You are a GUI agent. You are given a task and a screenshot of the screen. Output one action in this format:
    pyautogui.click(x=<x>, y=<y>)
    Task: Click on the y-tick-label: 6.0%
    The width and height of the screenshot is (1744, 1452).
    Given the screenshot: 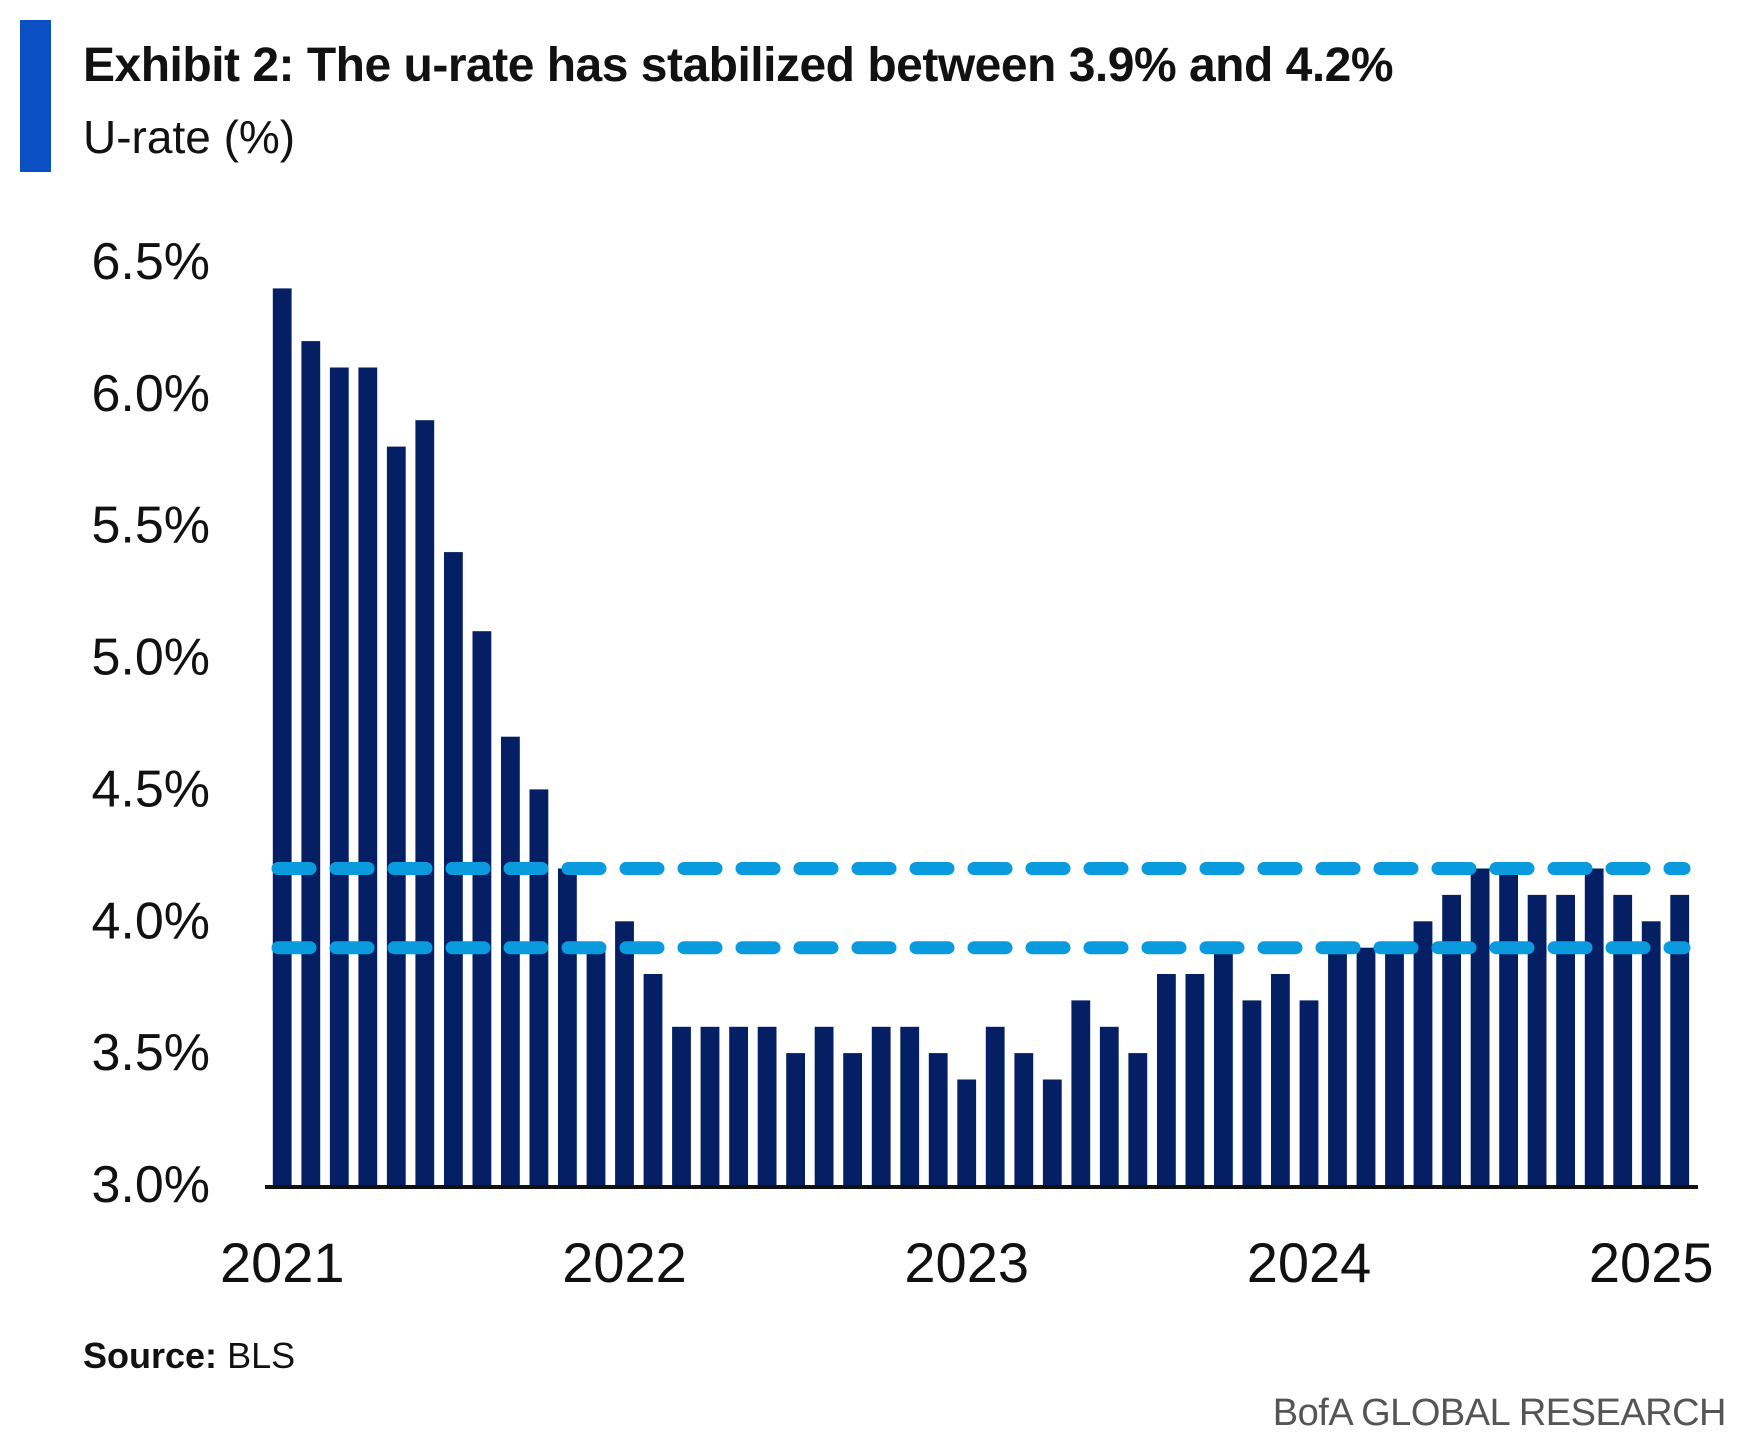 What is the action you would take?
    pyautogui.click(x=150, y=394)
    